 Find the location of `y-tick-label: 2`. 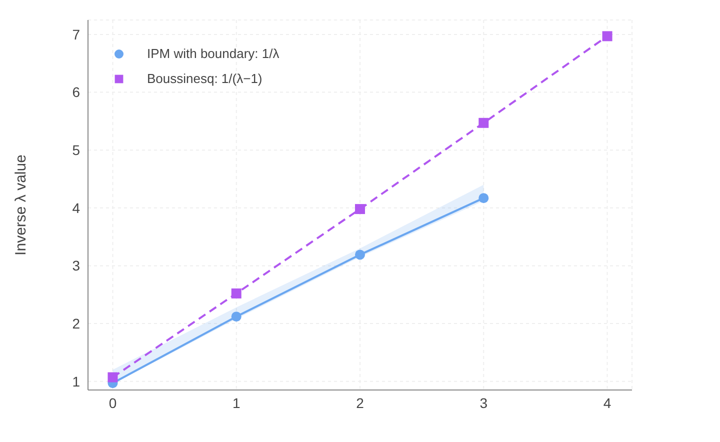

y-tick-label: 2 is located at coordinates (76, 323).